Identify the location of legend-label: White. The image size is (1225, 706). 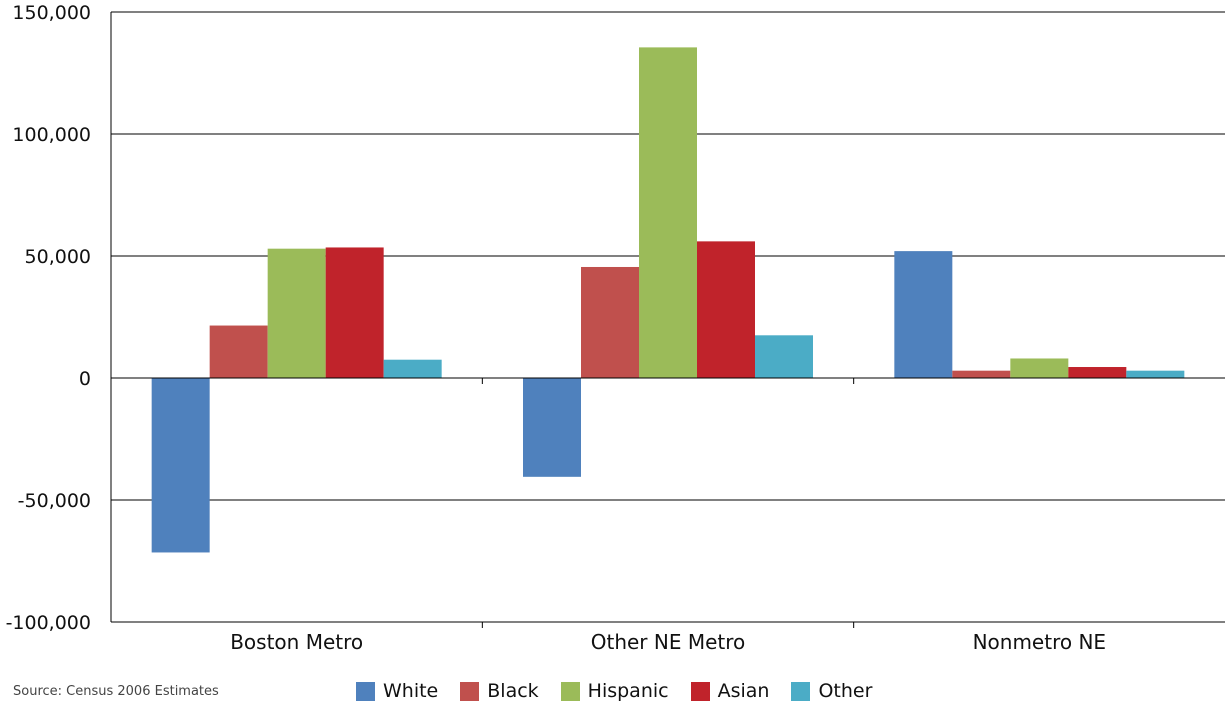
(411, 691).